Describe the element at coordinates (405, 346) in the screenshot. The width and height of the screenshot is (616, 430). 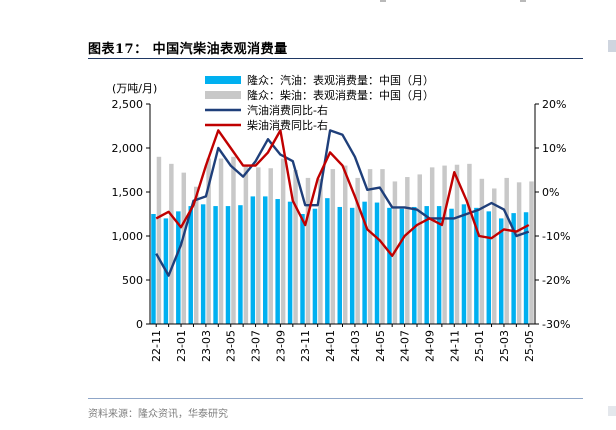
I see `x-tick-label: 24-07` at that location.